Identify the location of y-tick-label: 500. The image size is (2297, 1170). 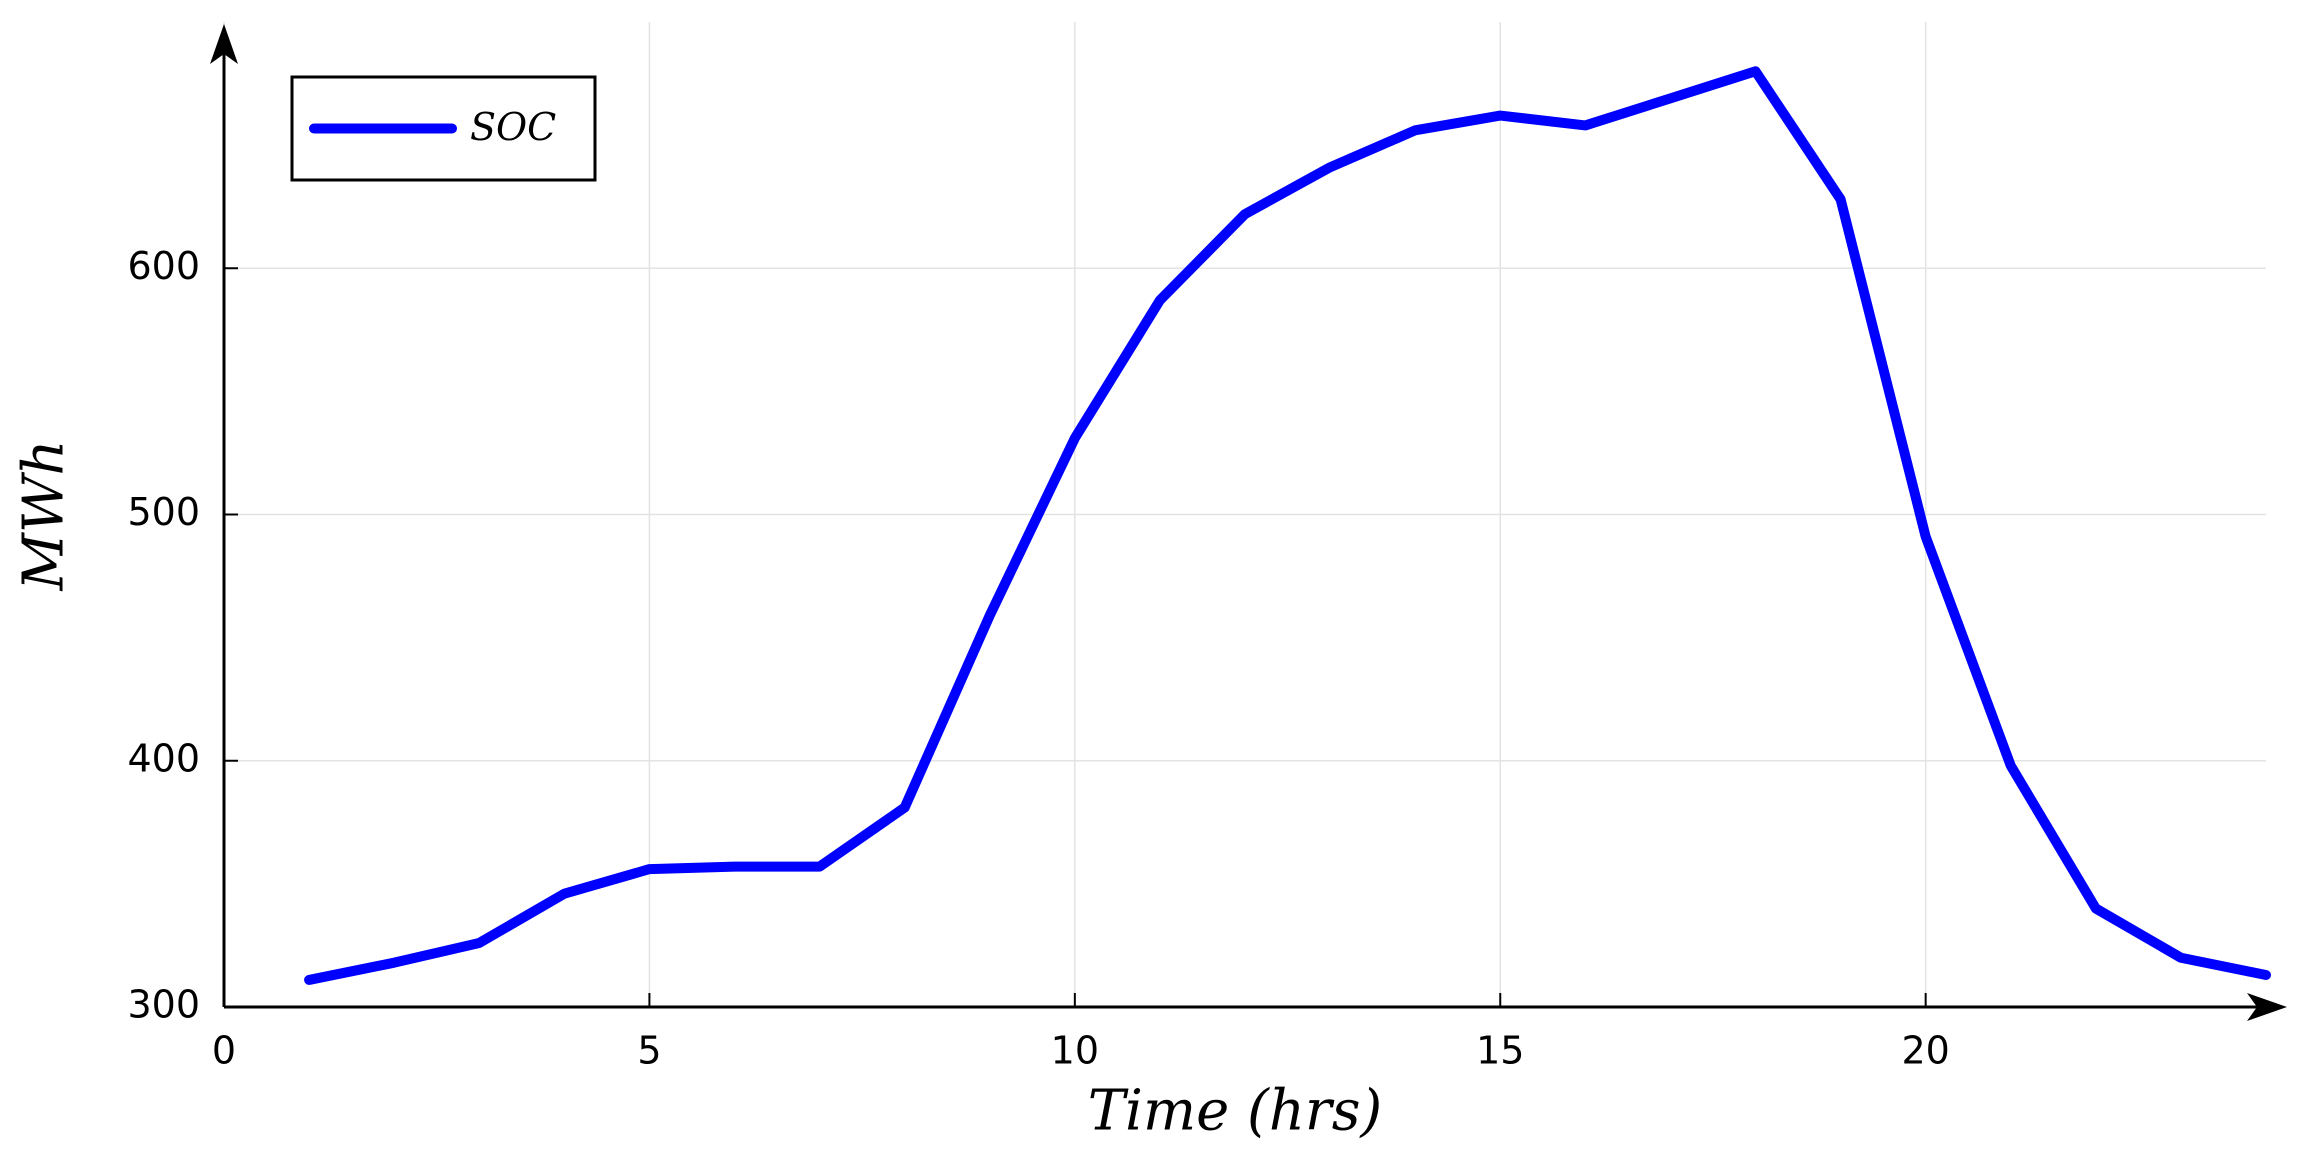
(163, 512).